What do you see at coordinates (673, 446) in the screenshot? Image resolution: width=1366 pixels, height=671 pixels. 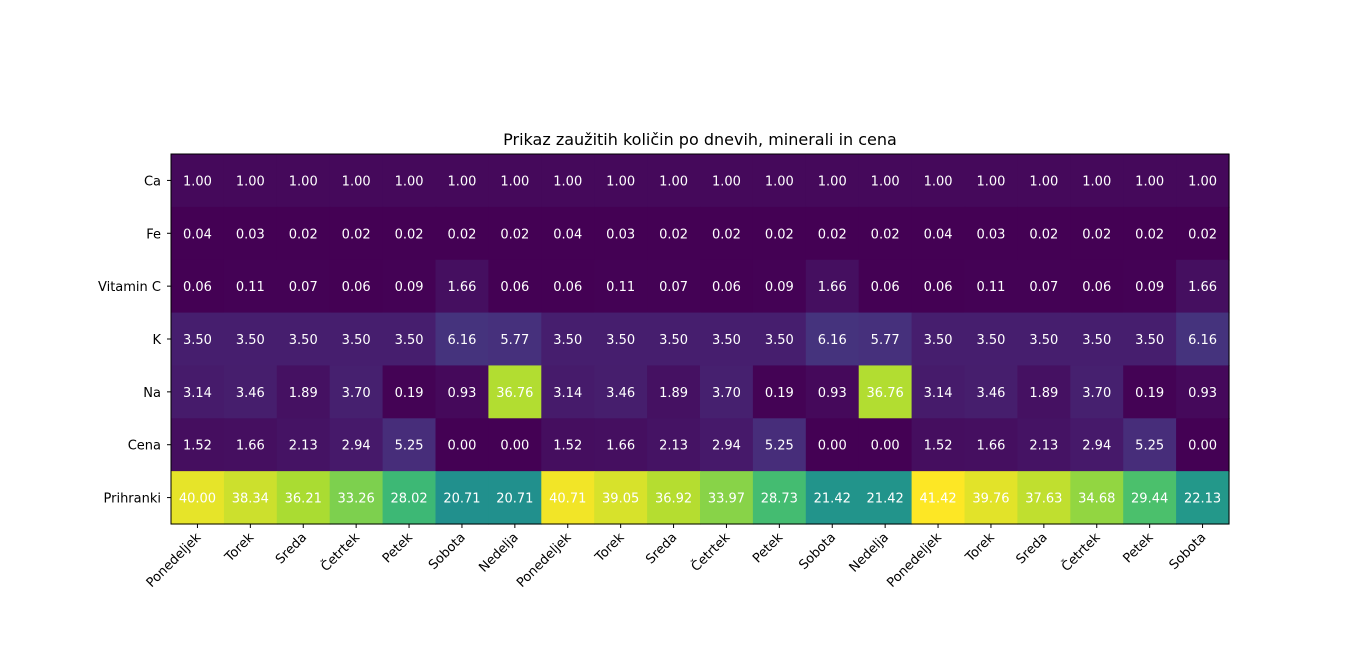 I see `cell-value-label: 2.13` at bounding box center [673, 446].